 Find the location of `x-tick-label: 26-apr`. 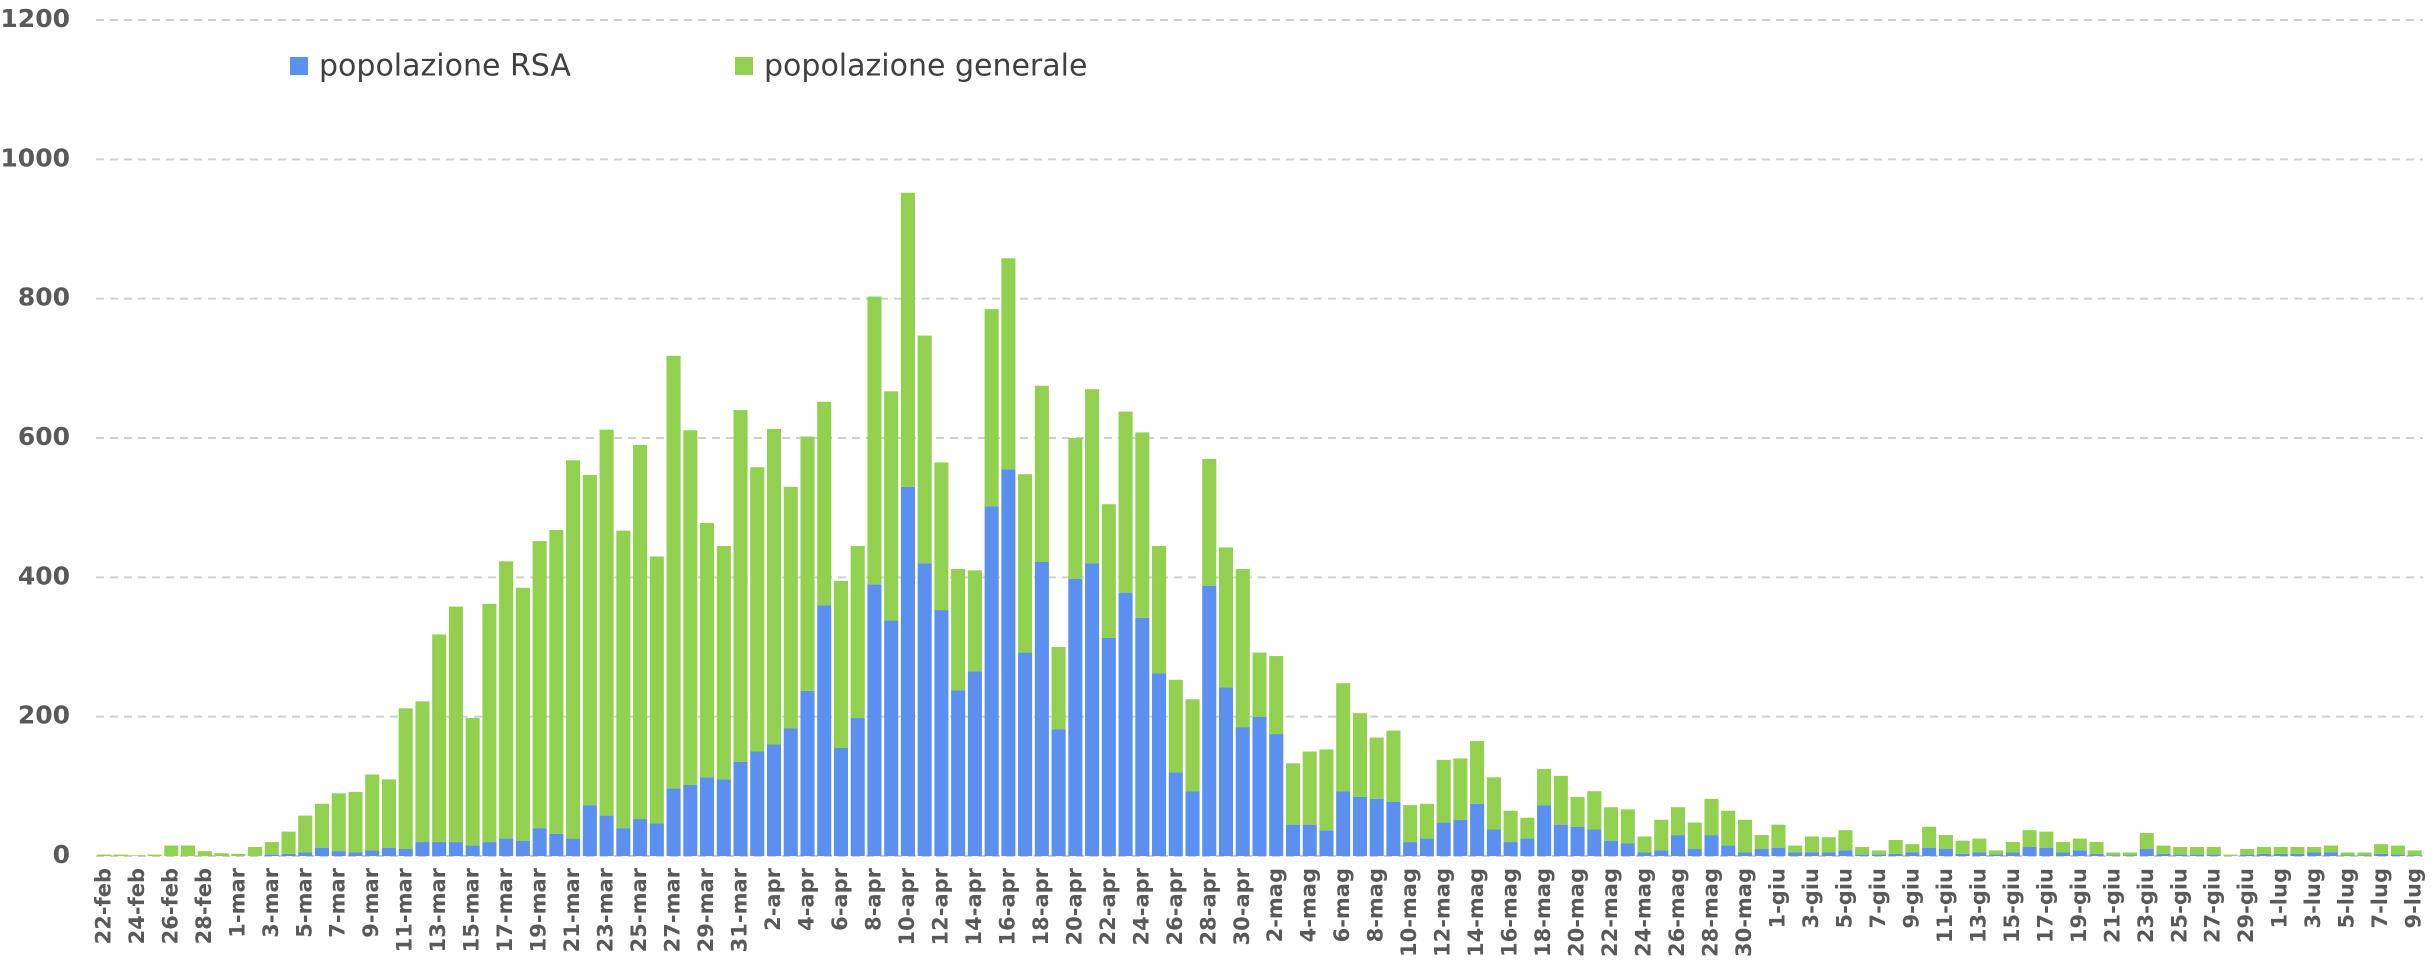

x-tick-label: 26-apr is located at coordinates (1175, 906).